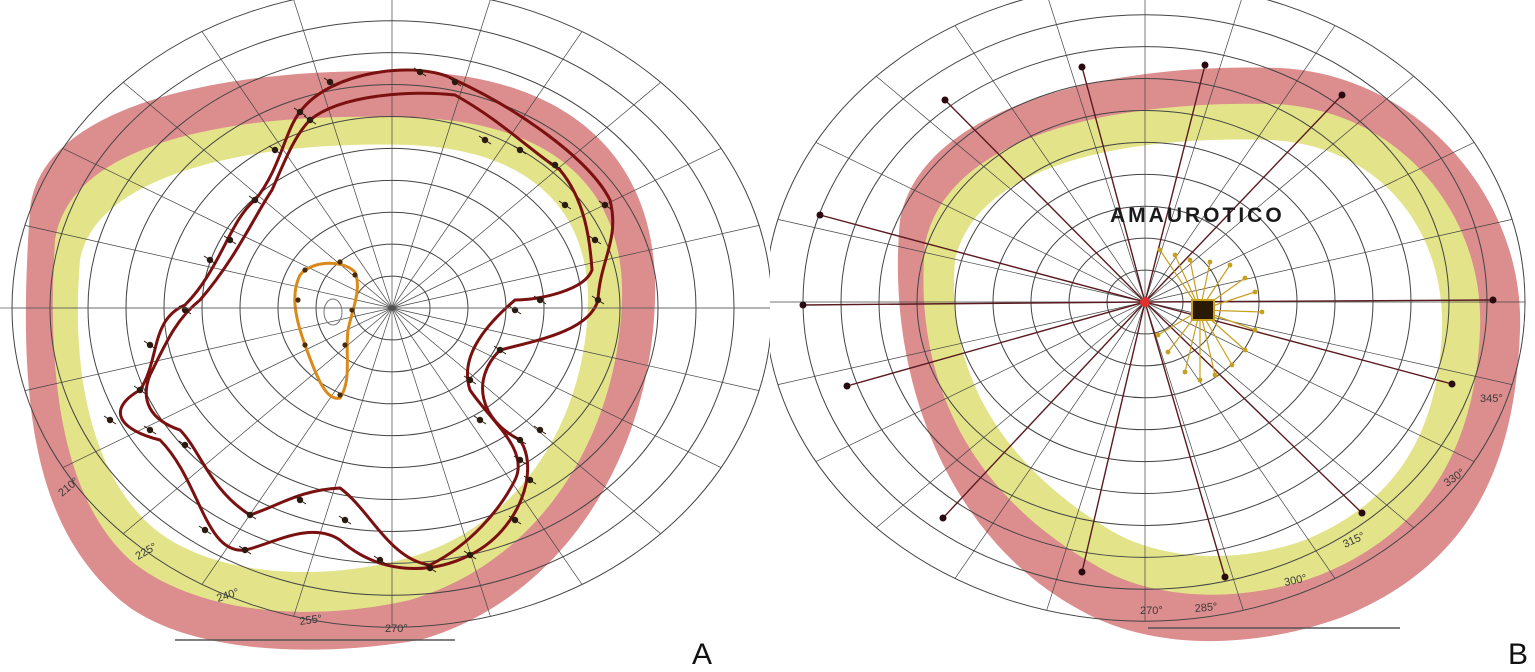 This screenshot has width=1535, height=672. What do you see at coordinates (396, 629) in the screenshot?
I see `panel-a-degree-label: 270°` at bounding box center [396, 629].